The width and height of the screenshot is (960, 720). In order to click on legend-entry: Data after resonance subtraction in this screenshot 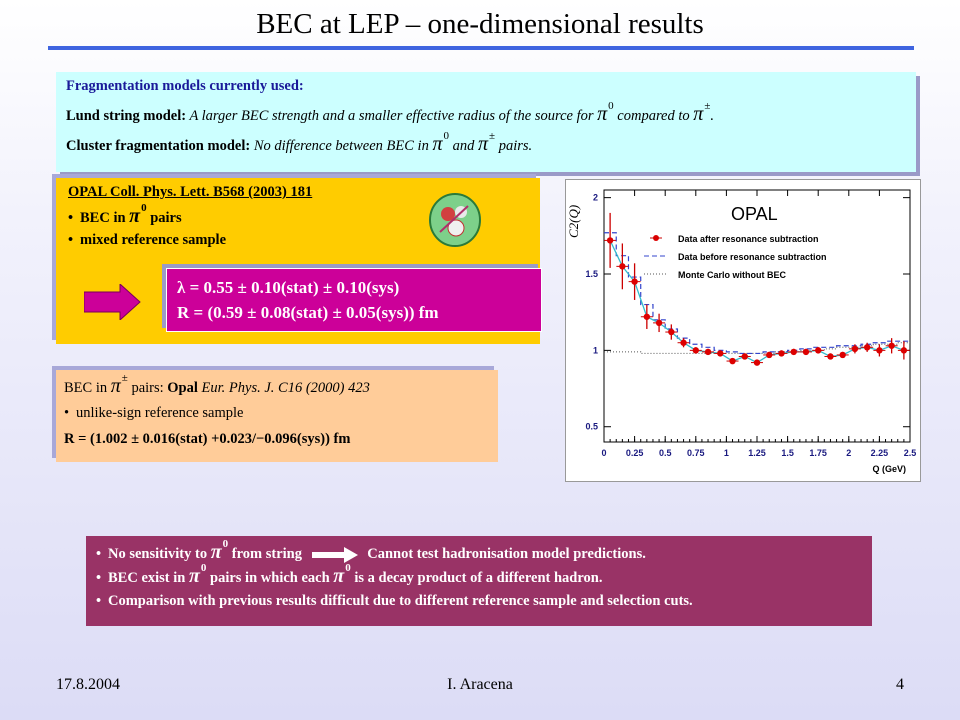, I will do `click(748, 239)`.